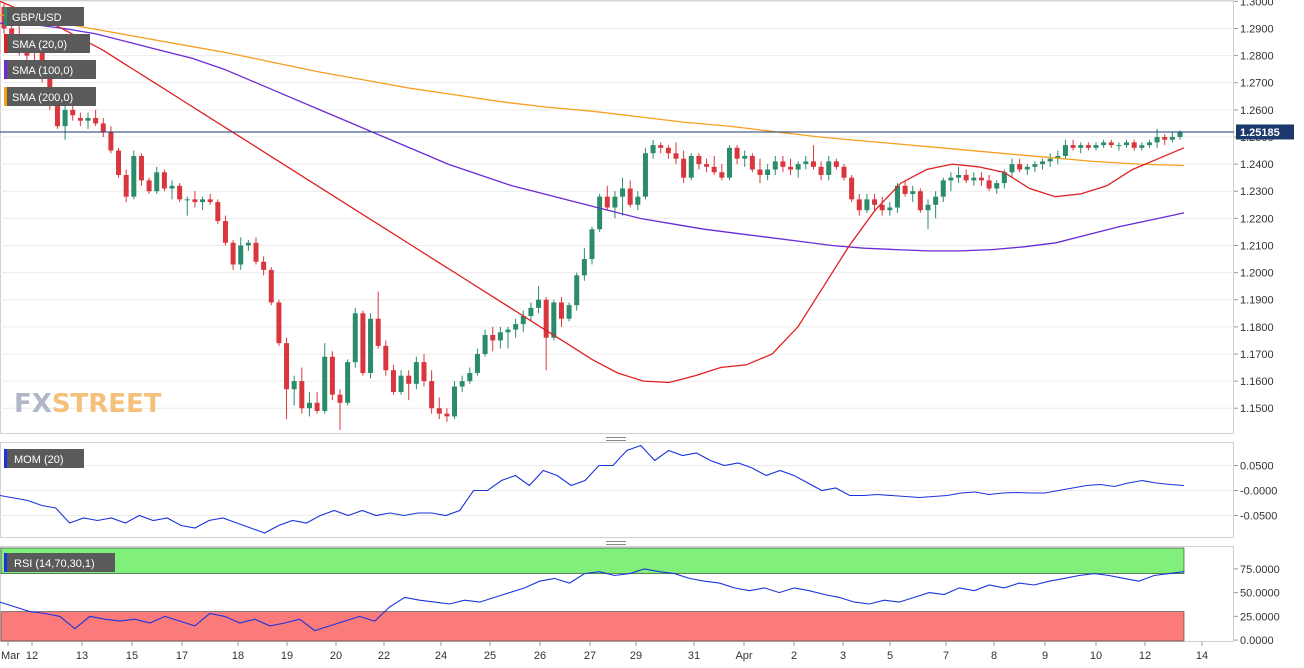 The height and width of the screenshot is (668, 1304). Describe the element at coordinates (1145, 656) in the screenshot. I see `date-tick-label: 12` at that location.